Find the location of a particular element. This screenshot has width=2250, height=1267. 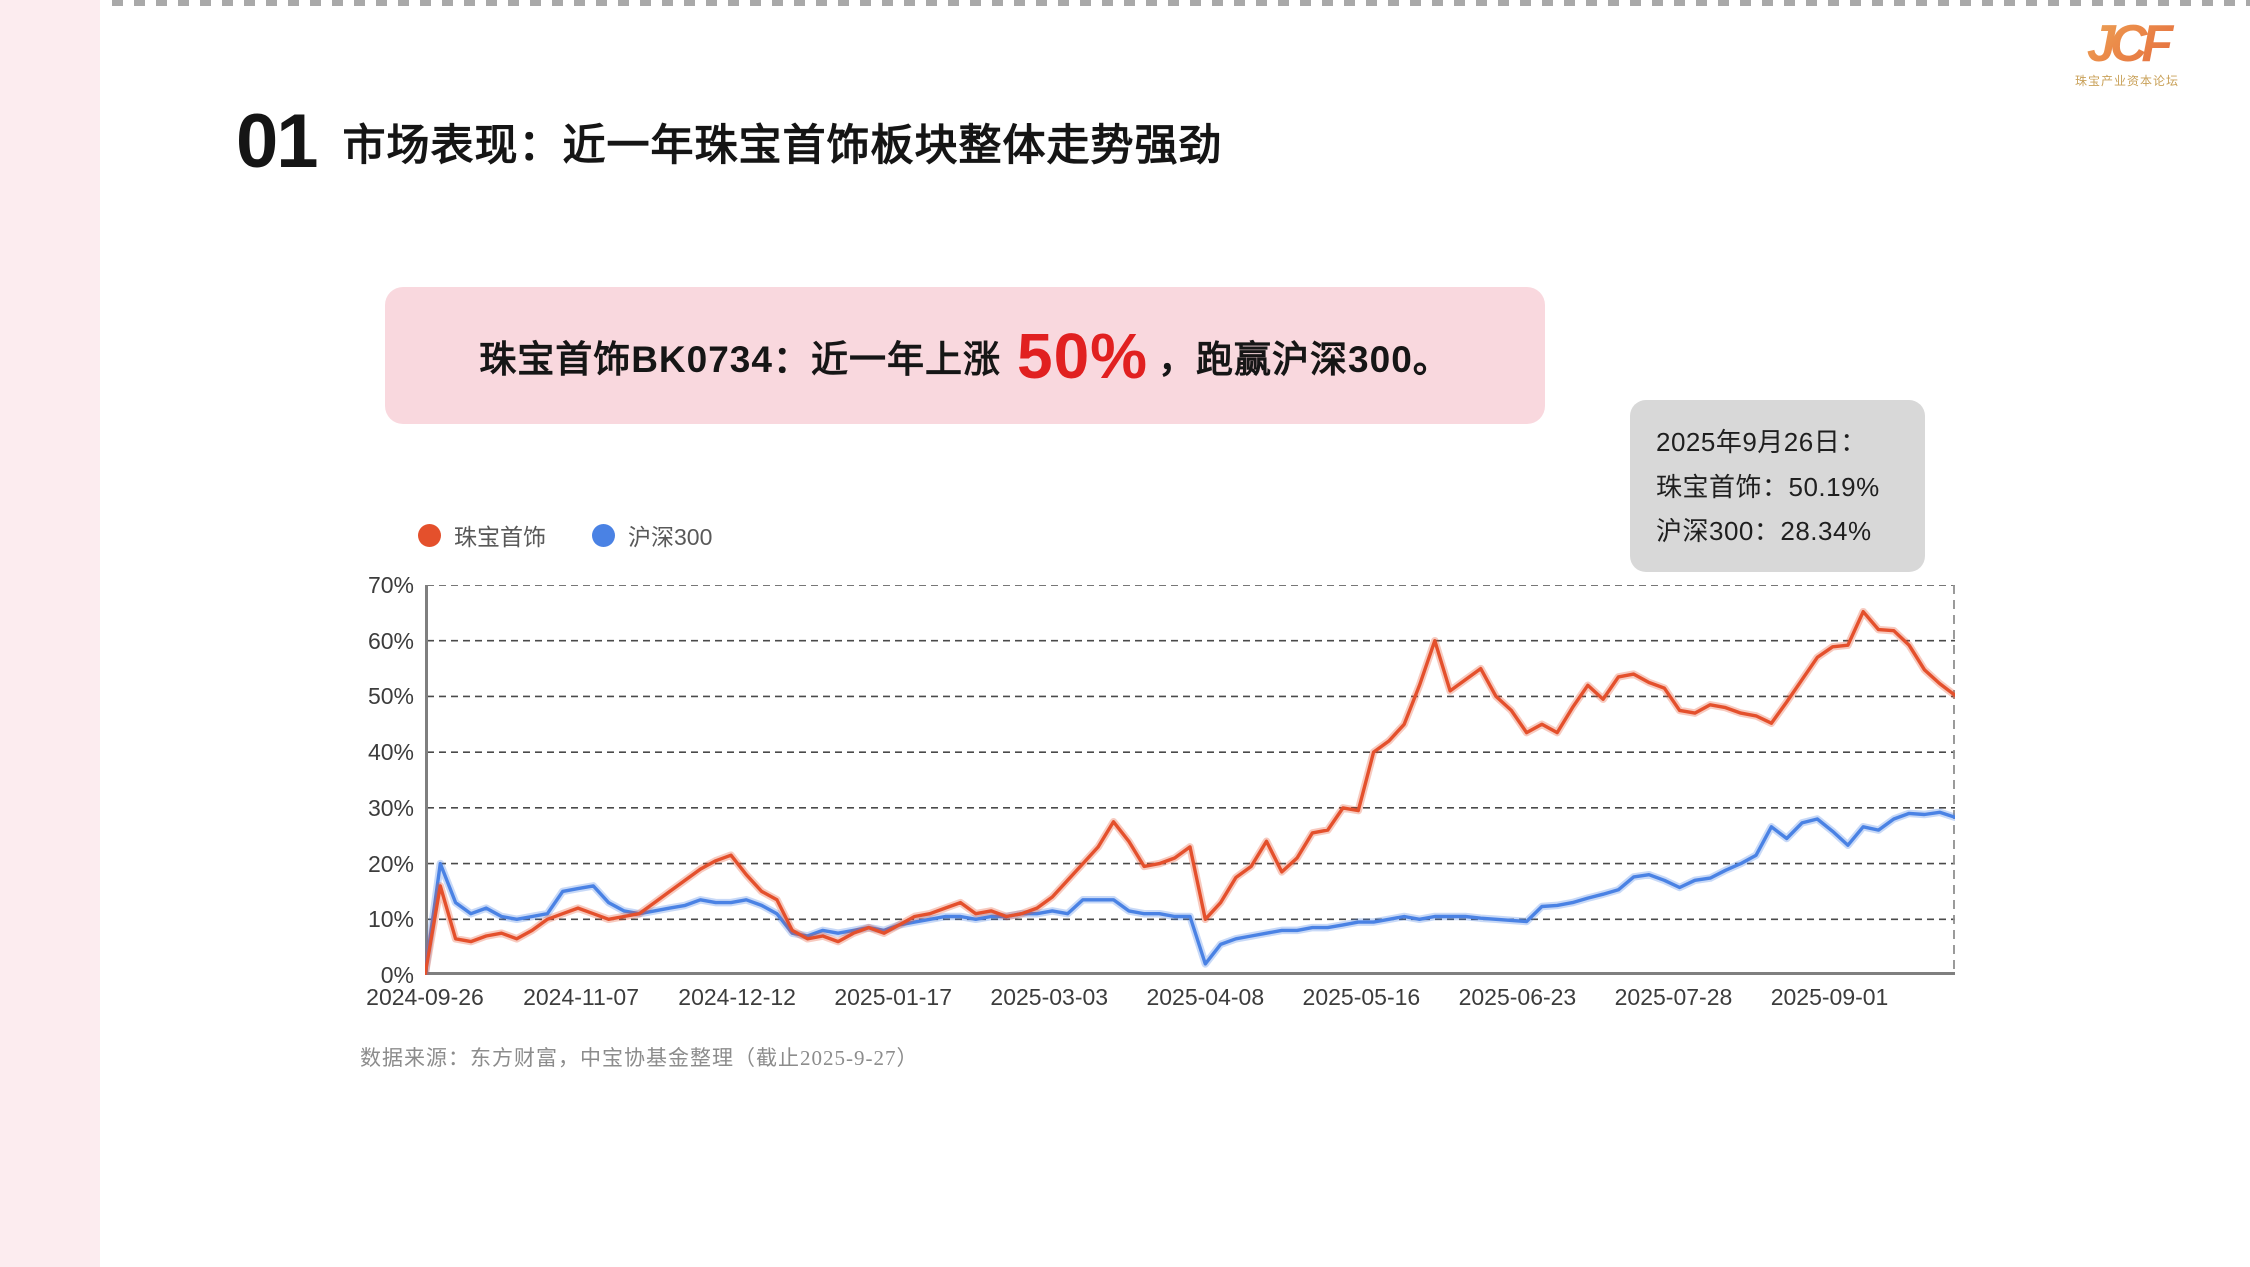

legend-label: 沪深300 is located at coordinates (670, 537).